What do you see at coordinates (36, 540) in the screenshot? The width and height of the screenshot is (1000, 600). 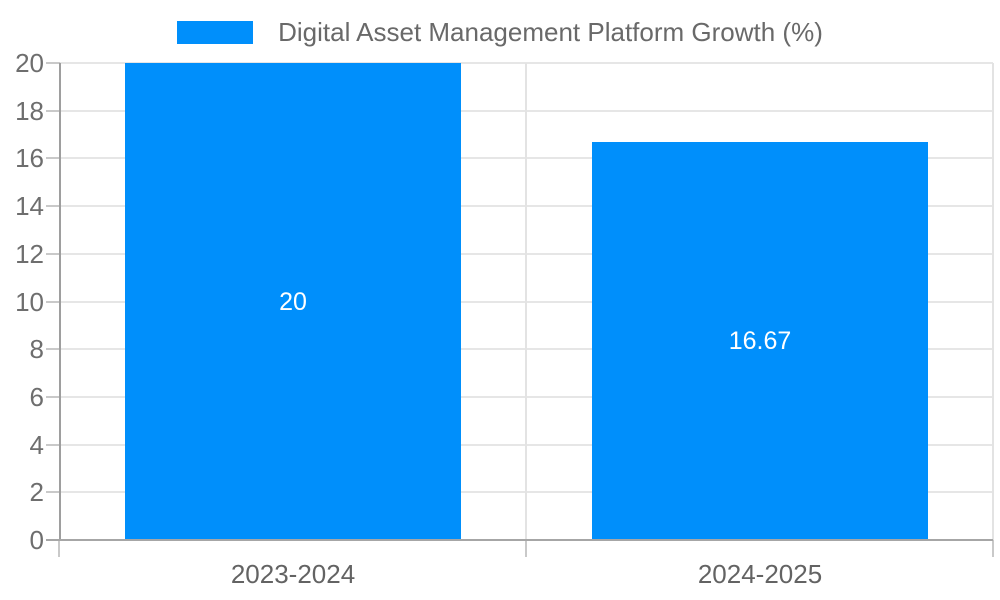 I see `y-axis-tick-label: 0` at bounding box center [36, 540].